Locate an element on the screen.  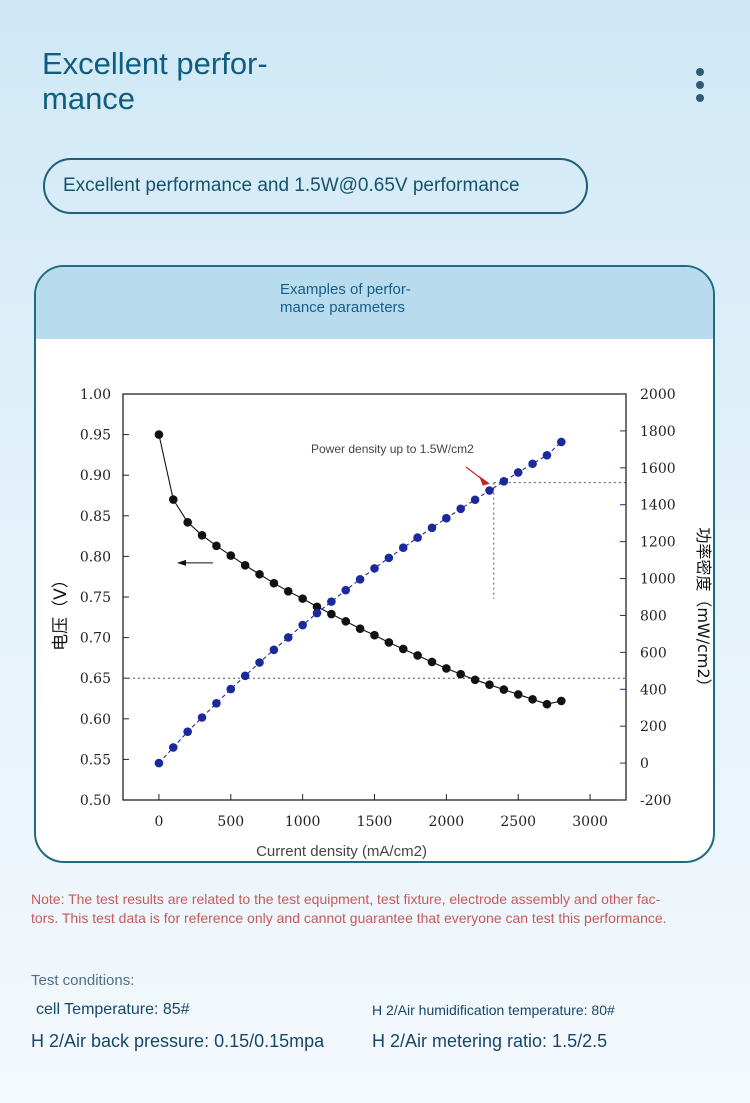
y-left-tick-label: 0.65 is located at coordinates (95, 679).